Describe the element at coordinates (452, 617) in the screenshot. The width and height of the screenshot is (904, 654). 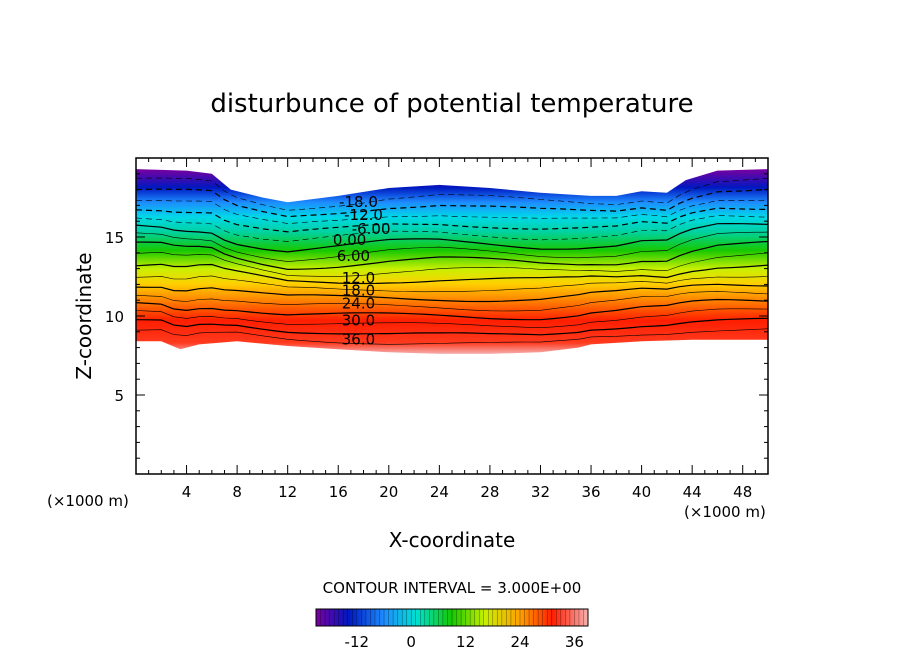
I see `colorbar-cells` at that location.